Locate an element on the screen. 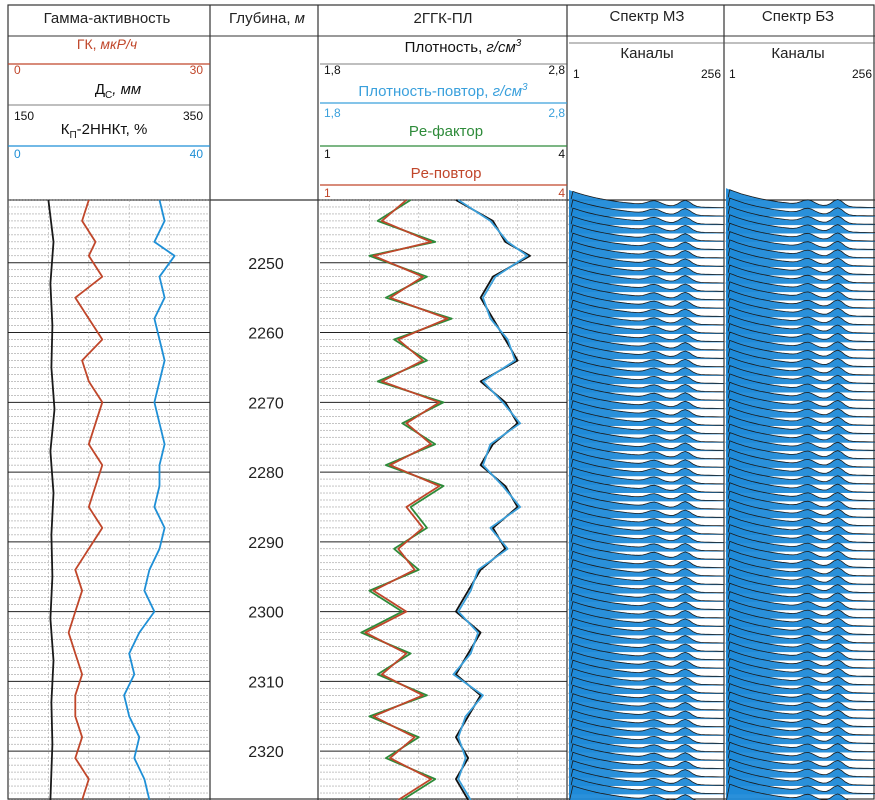  depth-label: 2300 is located at coordinates (266, 613).